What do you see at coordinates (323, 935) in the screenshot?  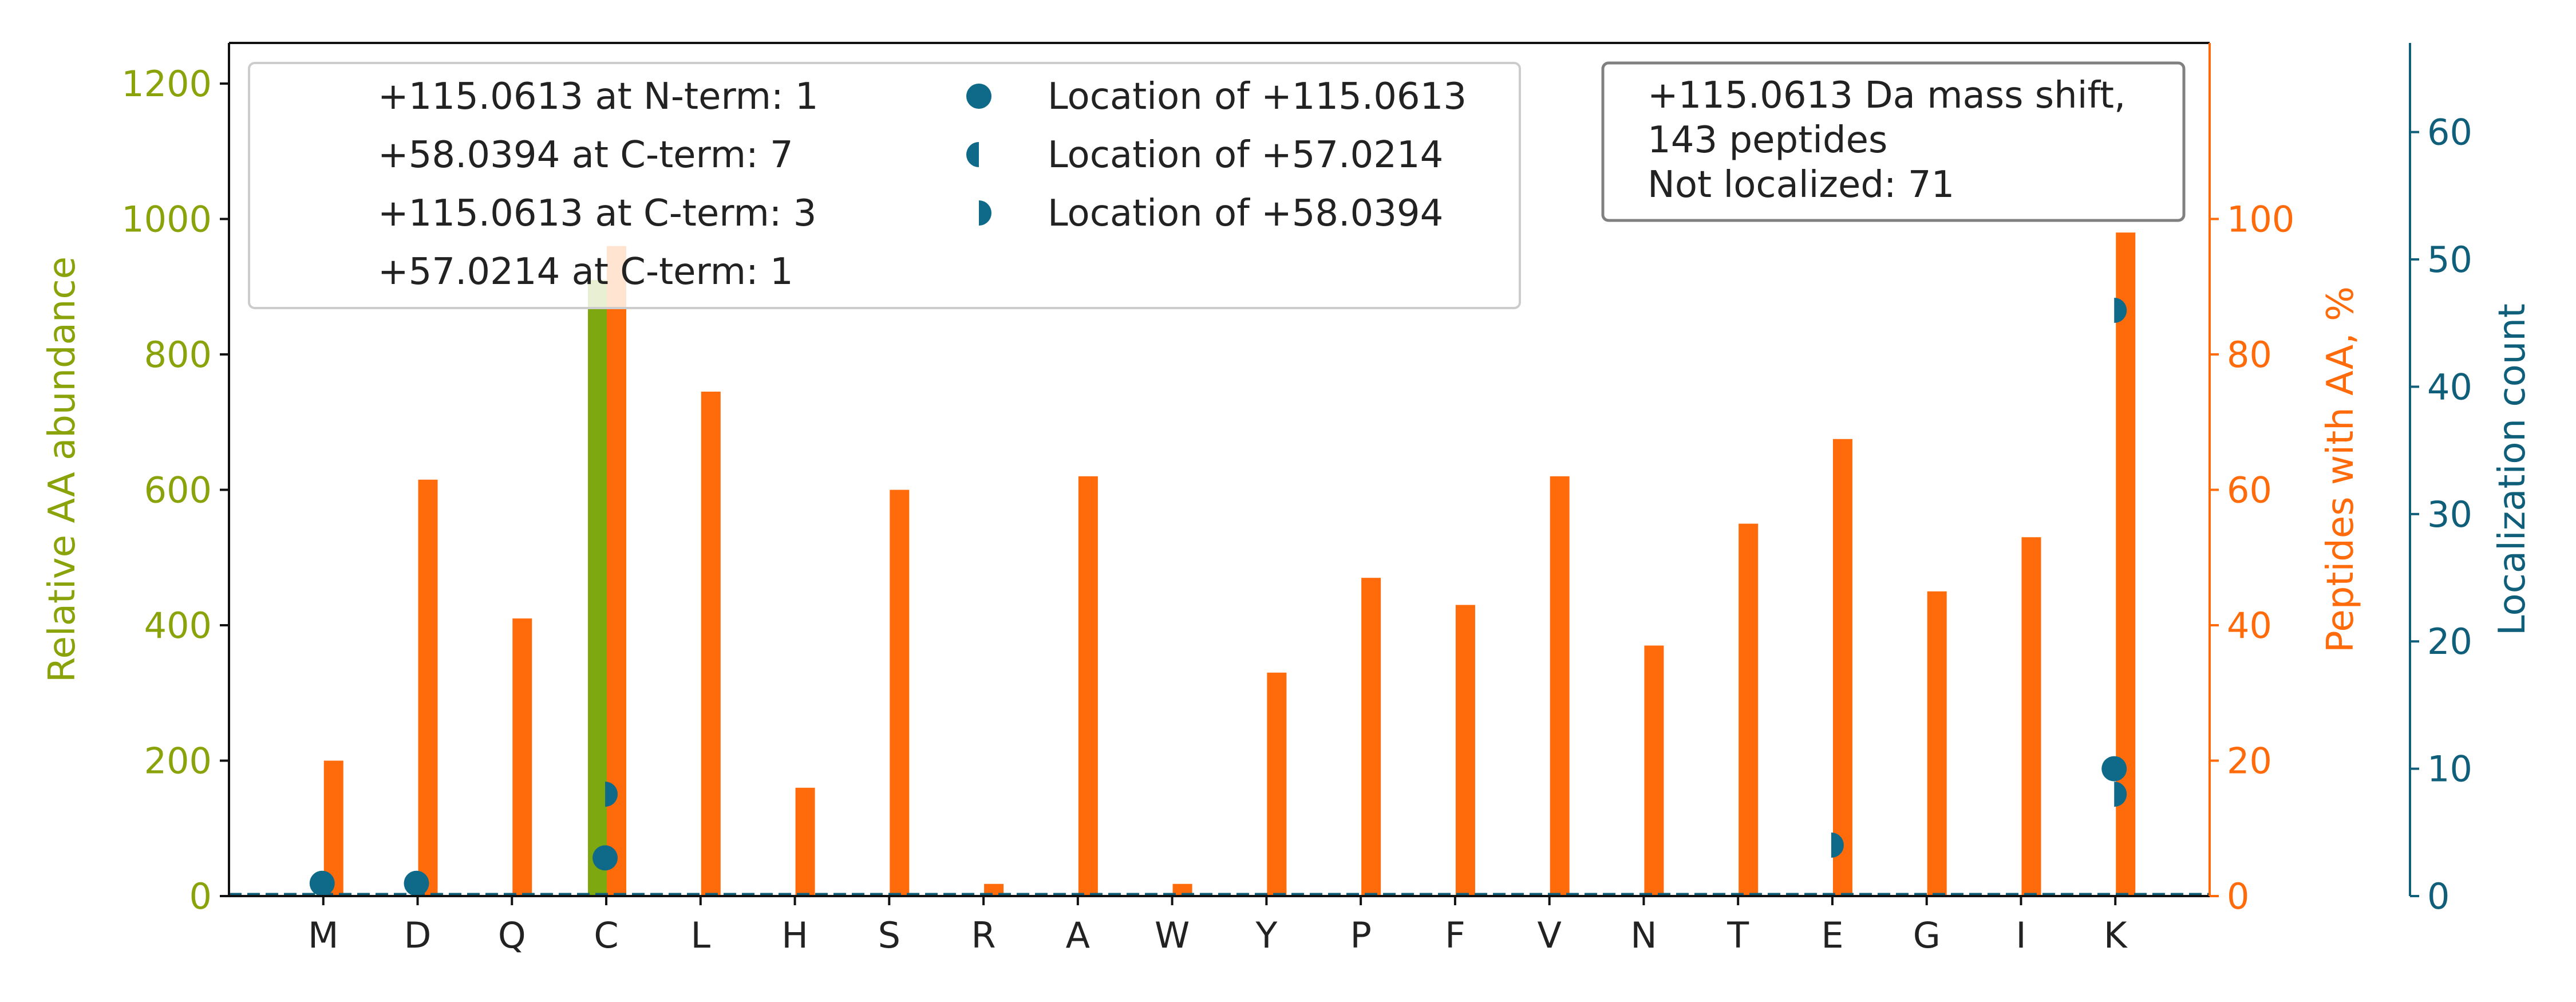 I see `tick-label-x-M: M` at bounding box center [323, 935].